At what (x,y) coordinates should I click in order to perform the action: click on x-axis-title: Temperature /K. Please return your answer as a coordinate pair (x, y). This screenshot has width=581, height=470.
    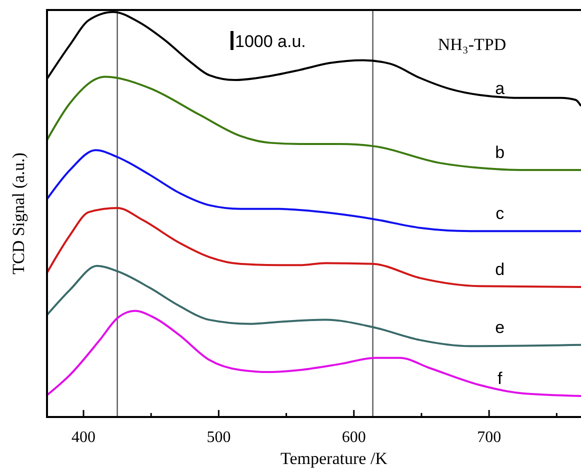
    Looking at the image, I should click on (334, 458).